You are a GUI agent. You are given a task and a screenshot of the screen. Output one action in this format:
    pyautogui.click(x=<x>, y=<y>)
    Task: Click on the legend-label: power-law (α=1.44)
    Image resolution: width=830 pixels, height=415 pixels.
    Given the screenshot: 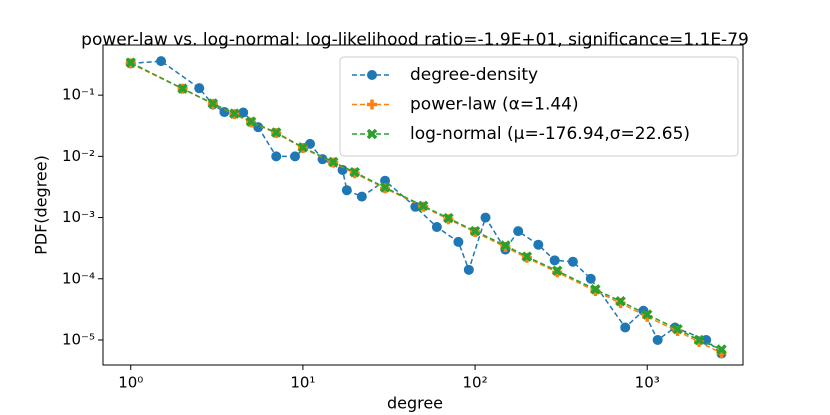 What is the action you would take?
    pyautogui.click(x=494, y=105)
    